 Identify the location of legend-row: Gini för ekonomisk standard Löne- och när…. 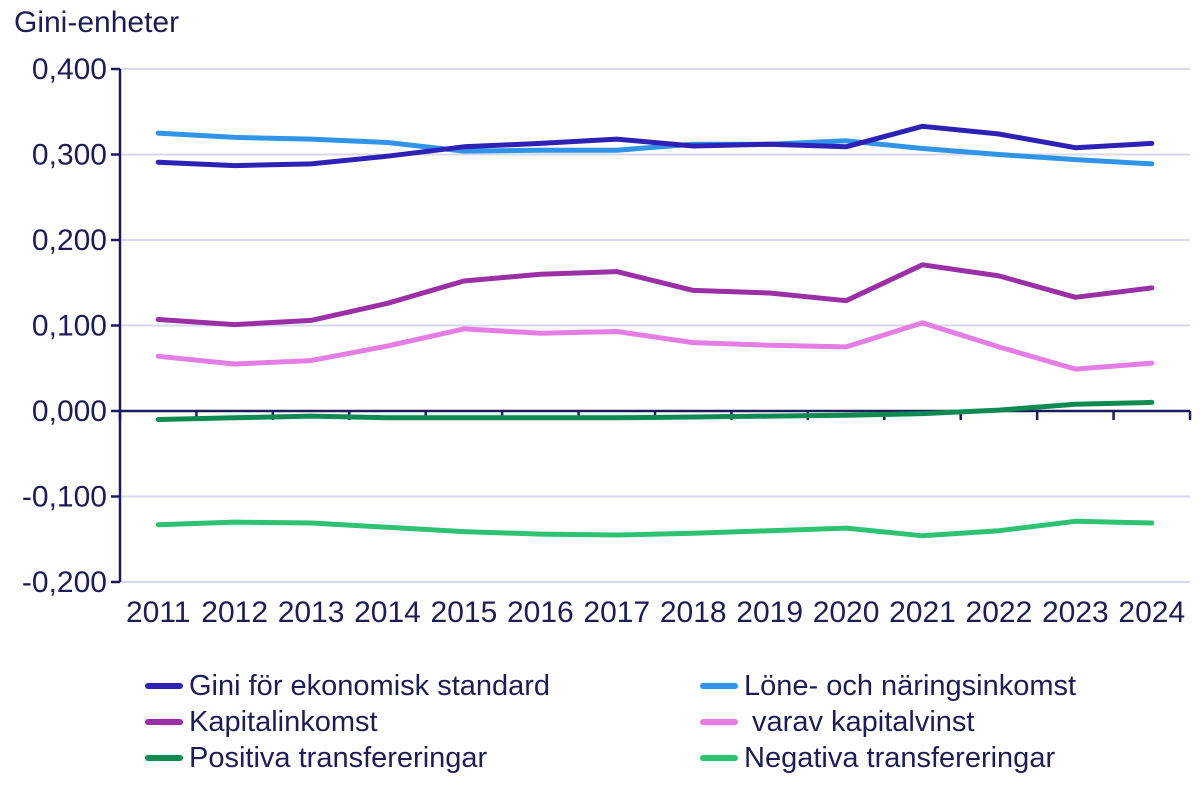
(600, 686).